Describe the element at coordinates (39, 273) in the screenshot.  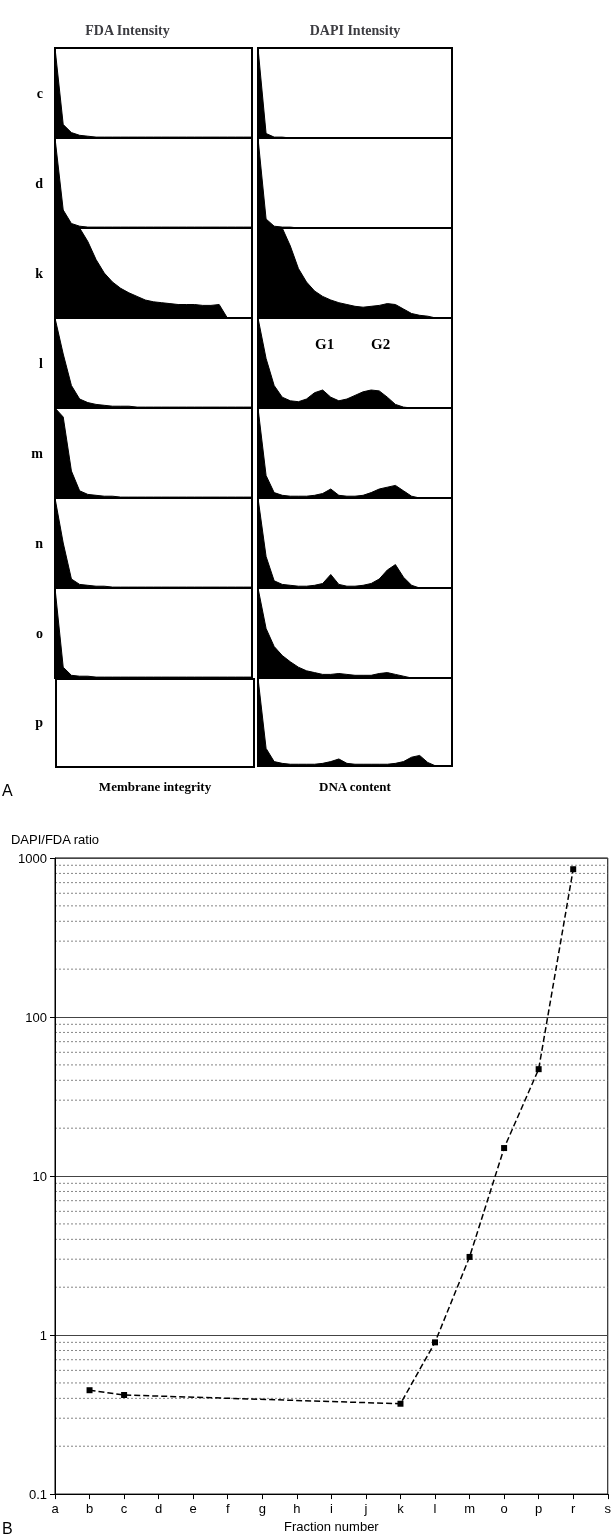
I see `y-axis-title: k` at that location.